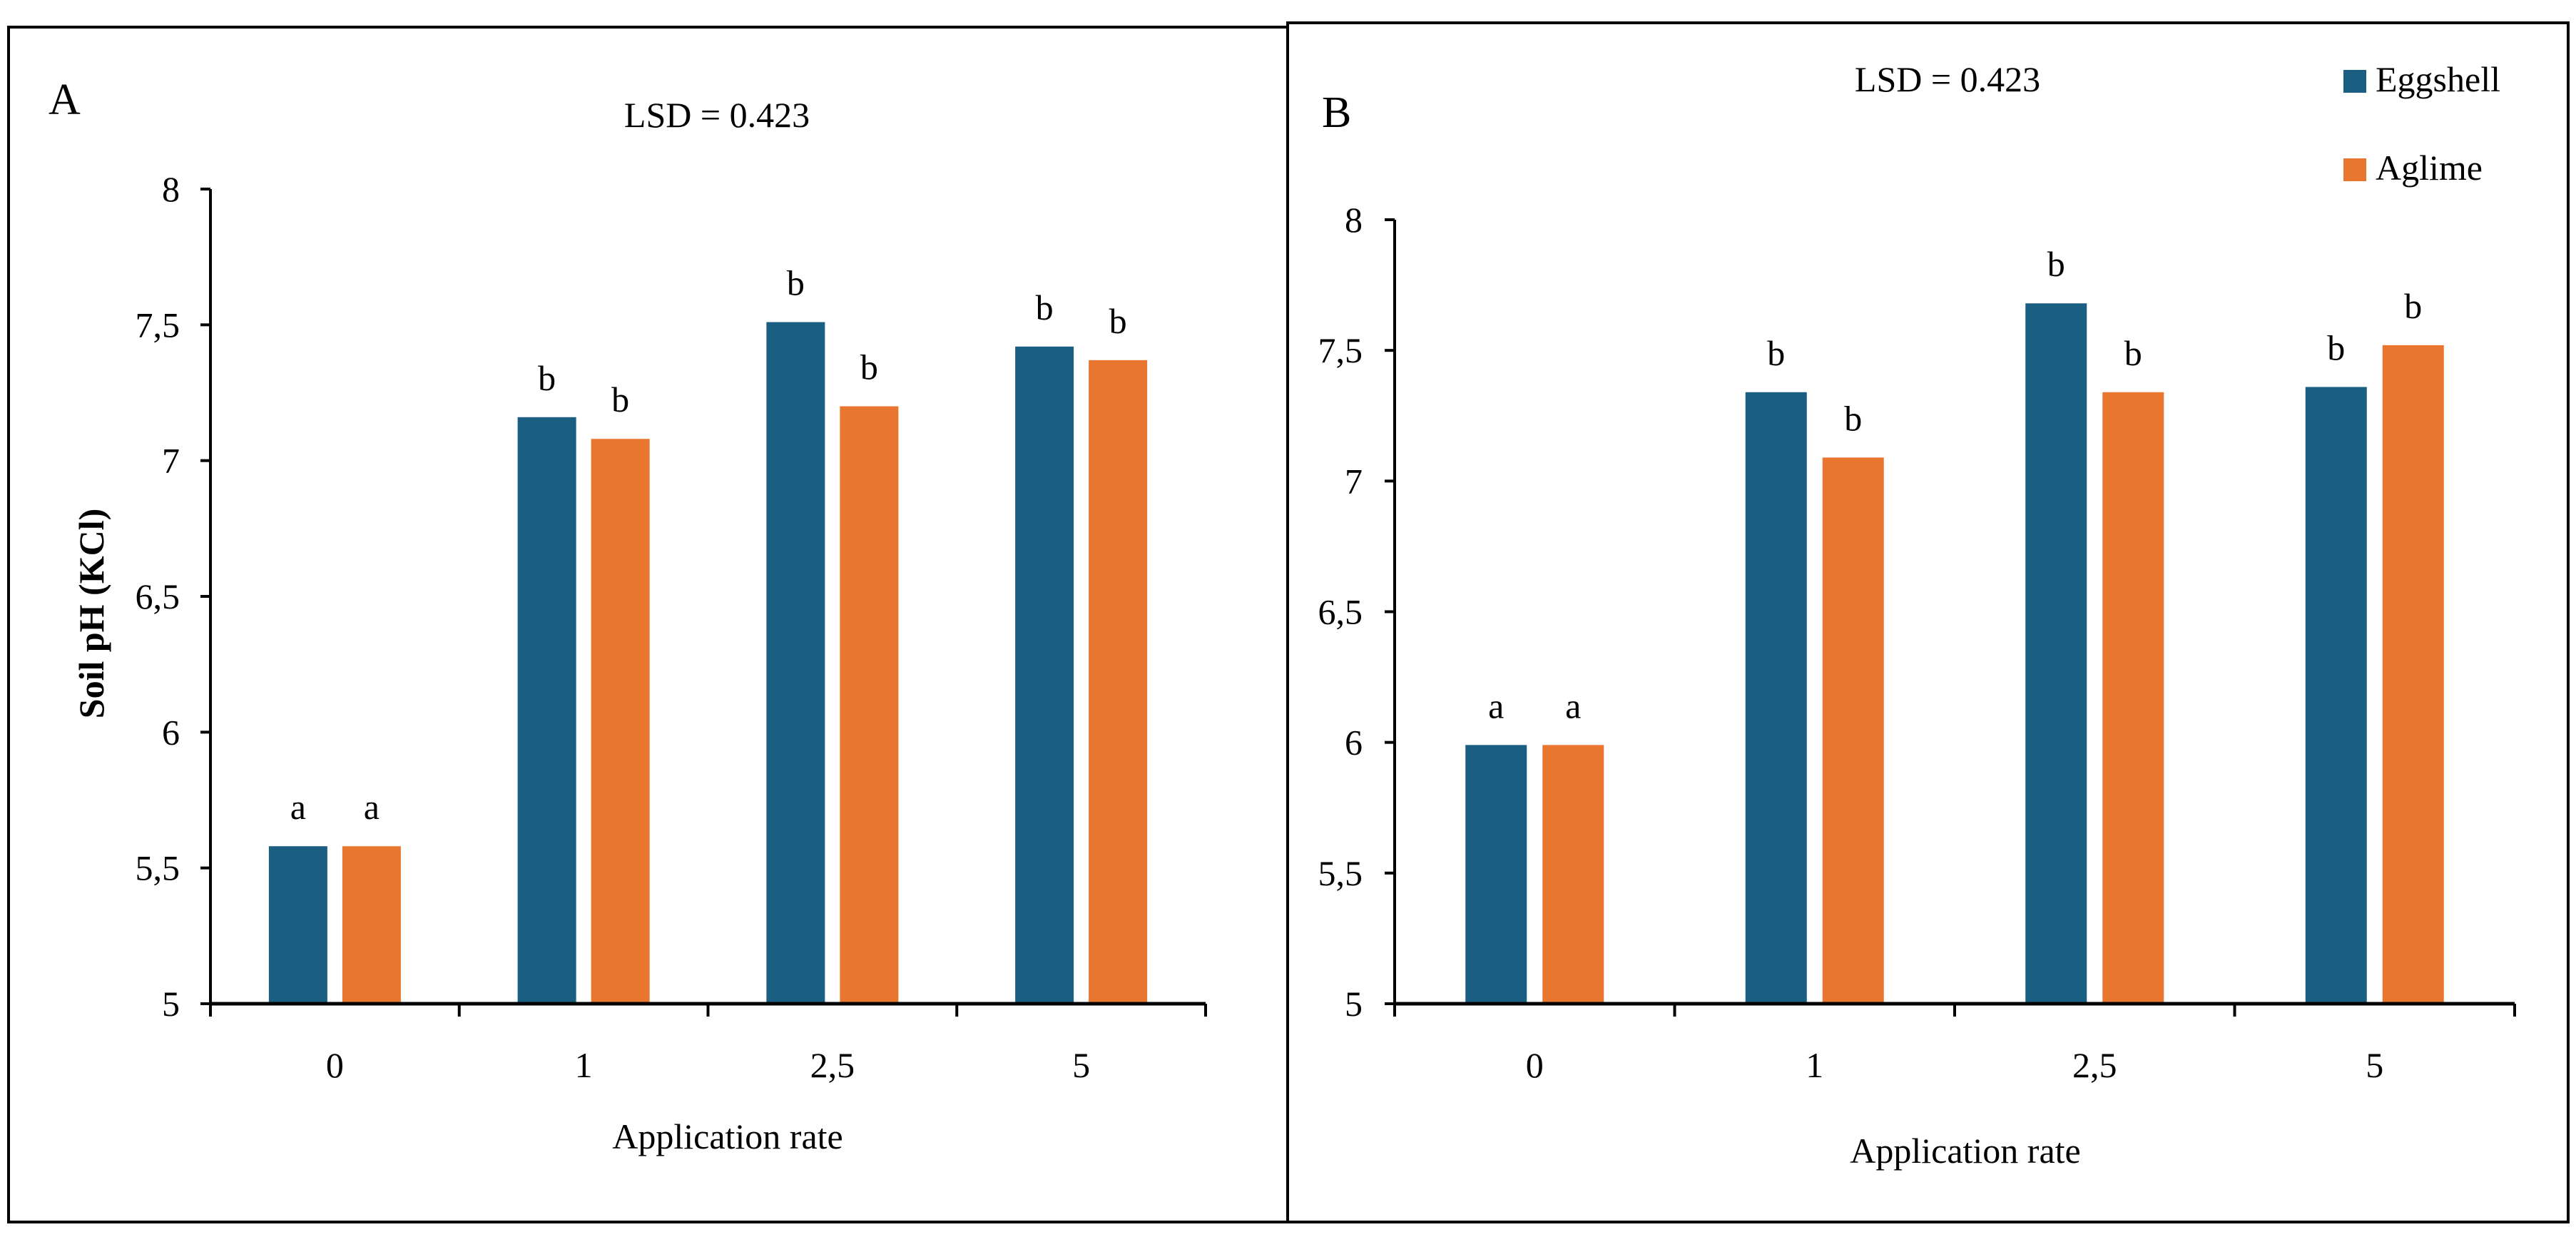  Describe the element at coordinates (1354, 481) in the screenshot. I see `panel-b-ytick-label: 7` at that location.